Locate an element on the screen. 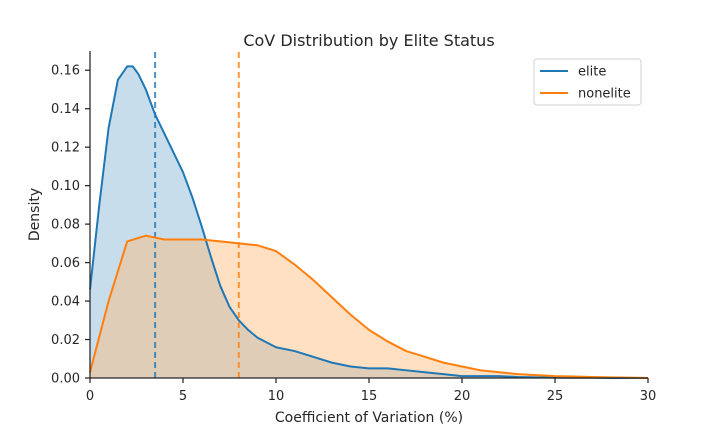  y-tick-label: 0.02 is located at coordinates (65, 340).